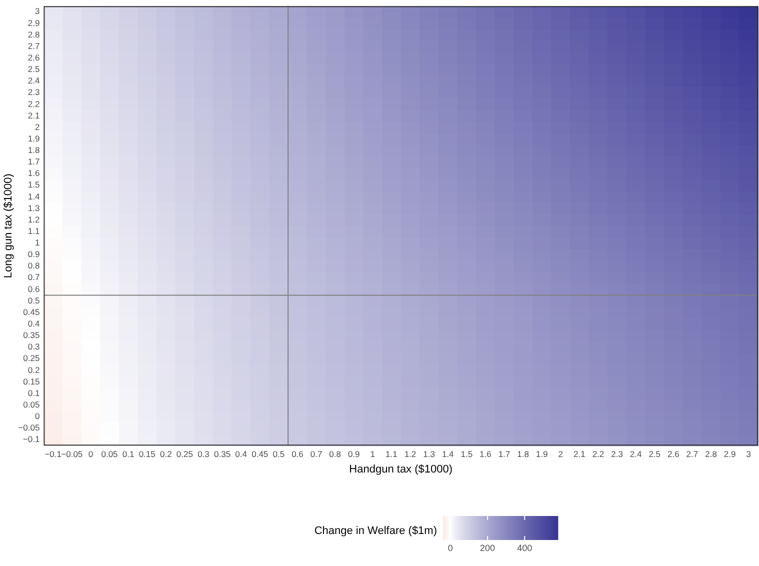 The width and height of the screenshot is (759, 566). Describe the element at coordinates (31, 358) in the screenshot. I see `y-tick-label: 0.25` at that location.